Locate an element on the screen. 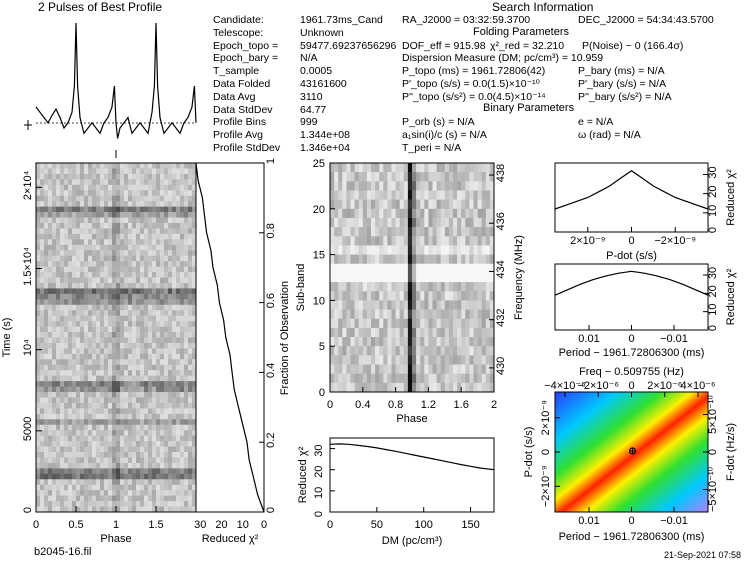  param-label: Telescope: is located at coordinates (238, 32).